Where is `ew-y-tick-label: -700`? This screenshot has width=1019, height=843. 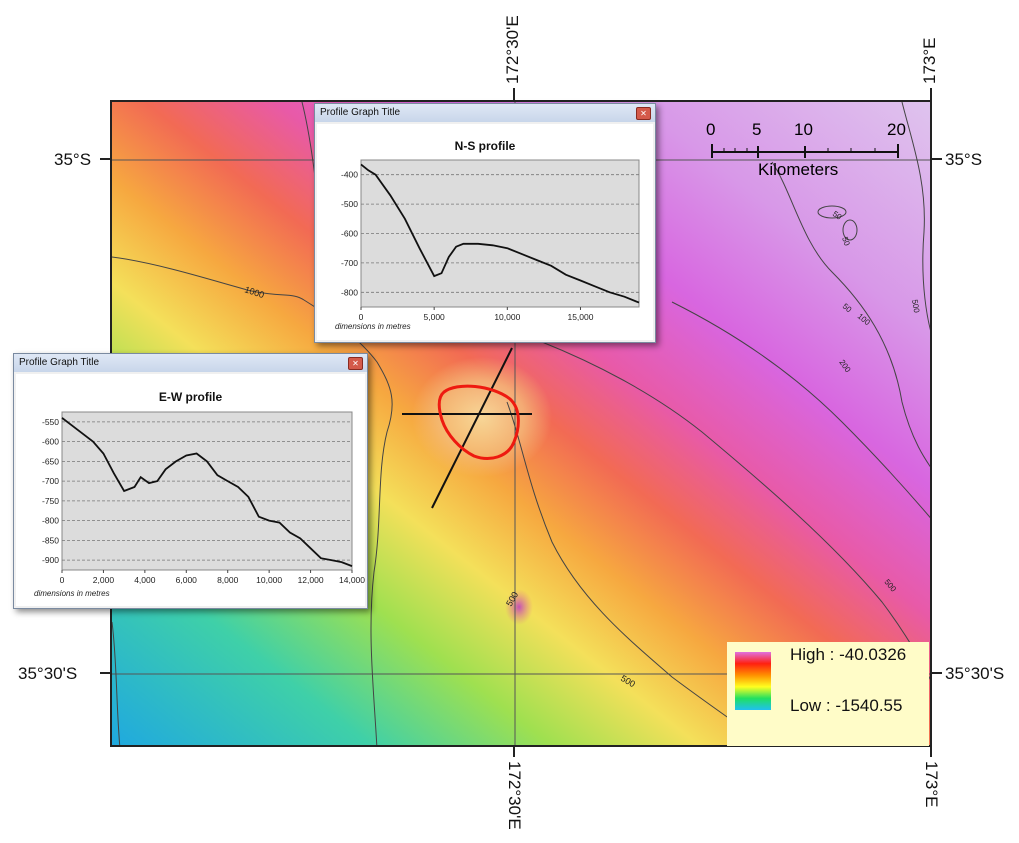
ew-y-tick-label: -700 is located at coordinates (50, 481).